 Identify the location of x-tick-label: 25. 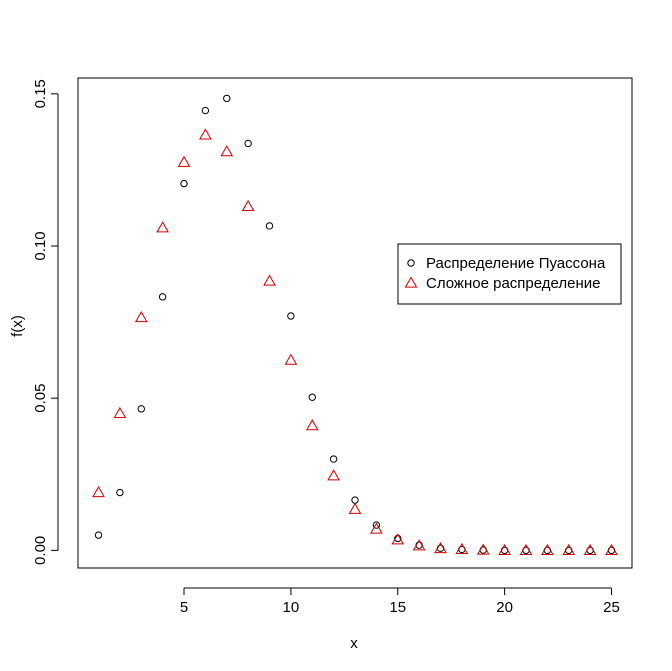
(611, 607).